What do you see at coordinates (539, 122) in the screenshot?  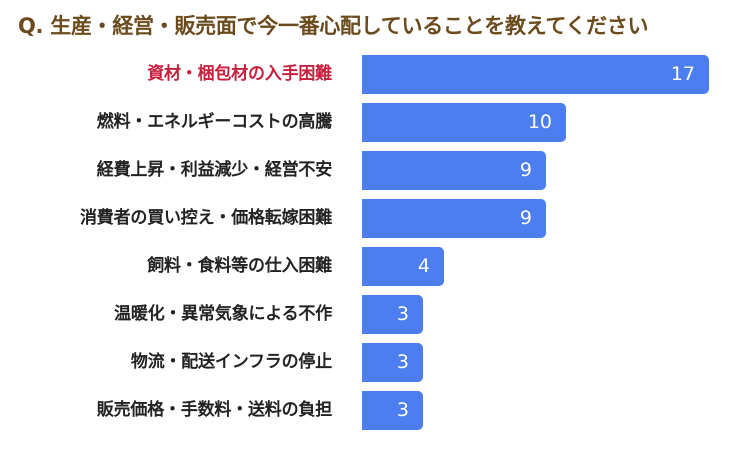 I see `bar-value: 10` at bounding box center [539, 122].